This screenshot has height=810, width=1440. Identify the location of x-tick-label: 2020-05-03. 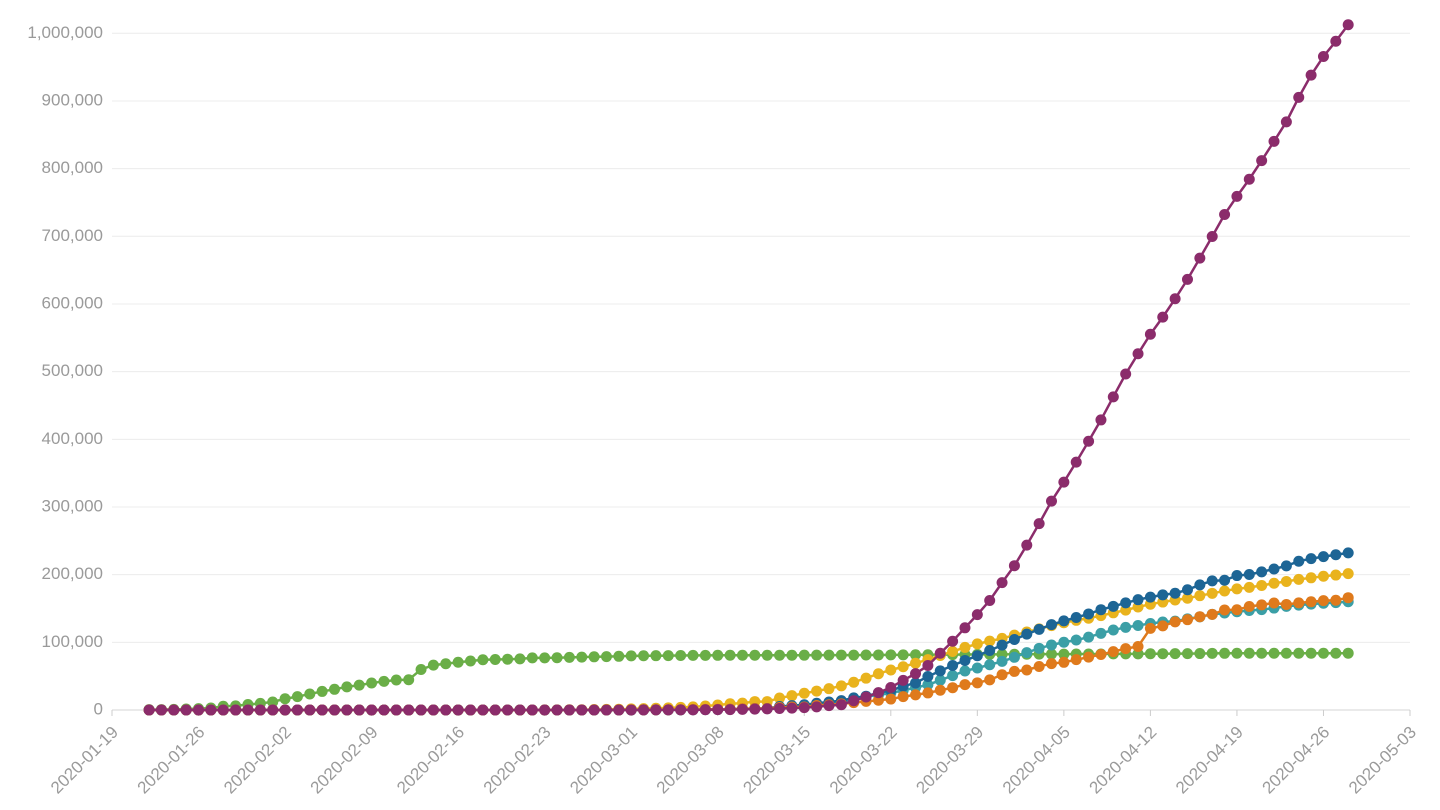
(1382, 760).